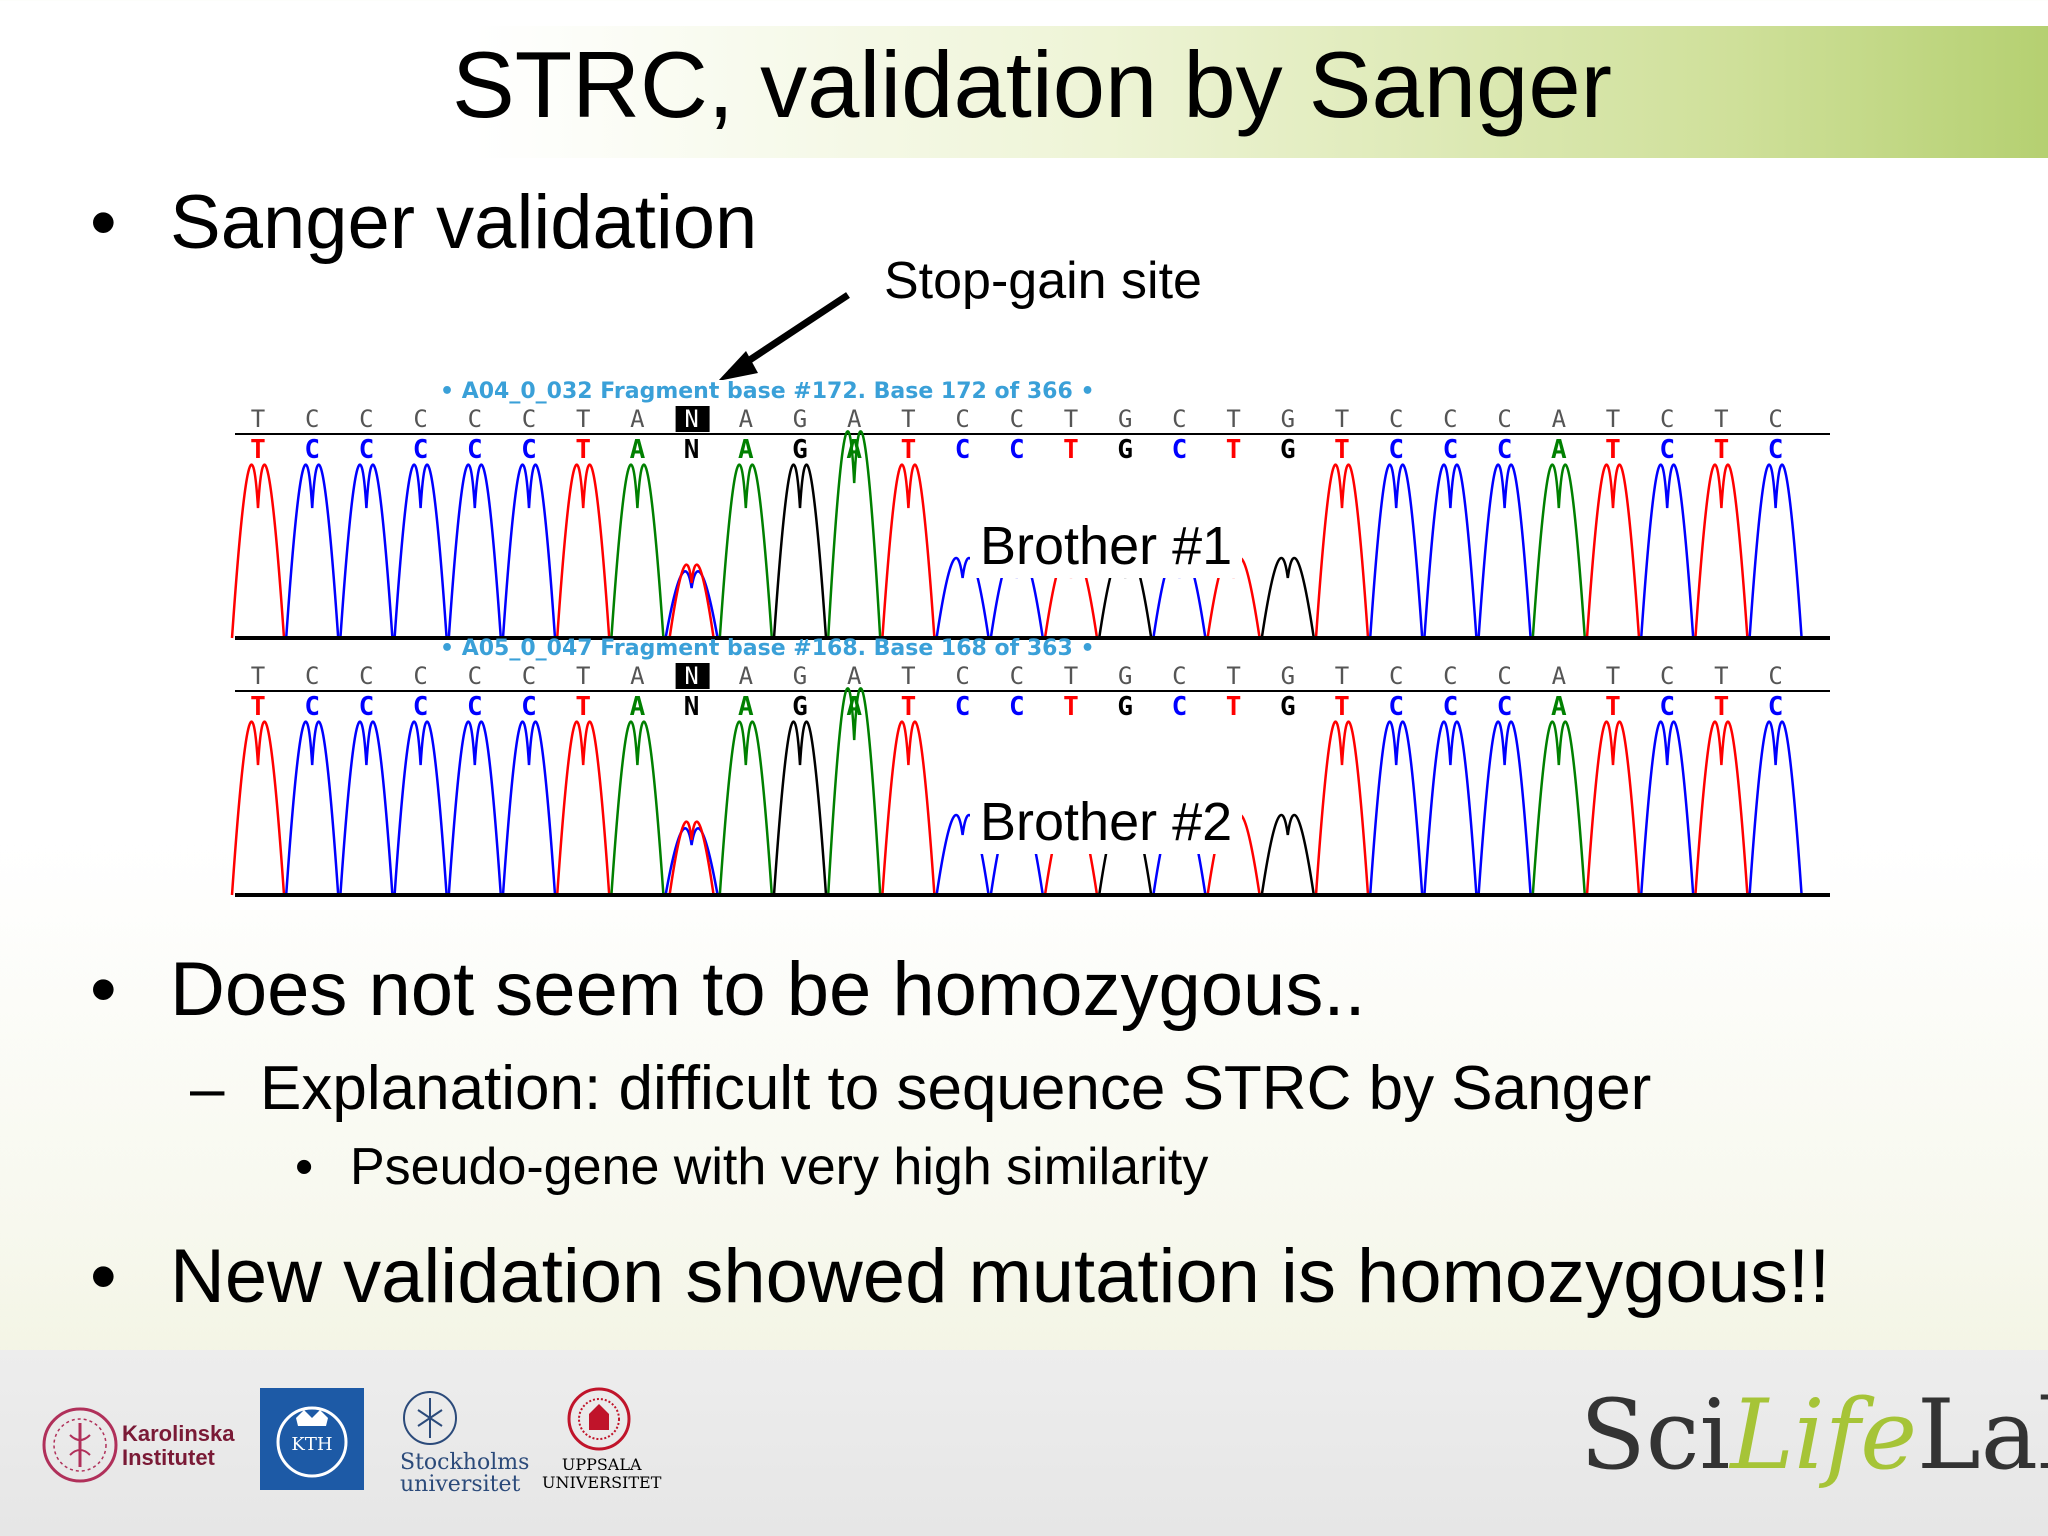 Image resolution: width=2048 pixels, height=1536 pixels. I want to click on called-base-highlight, so click(692, 419).